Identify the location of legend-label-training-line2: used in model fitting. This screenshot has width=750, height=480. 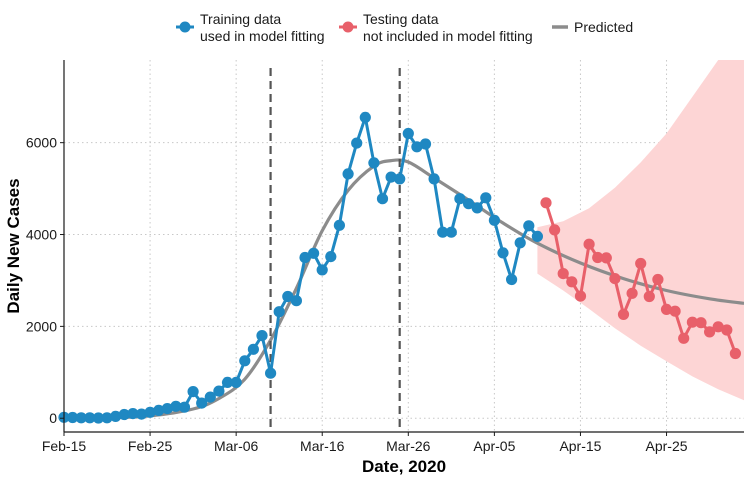
(262, 36).